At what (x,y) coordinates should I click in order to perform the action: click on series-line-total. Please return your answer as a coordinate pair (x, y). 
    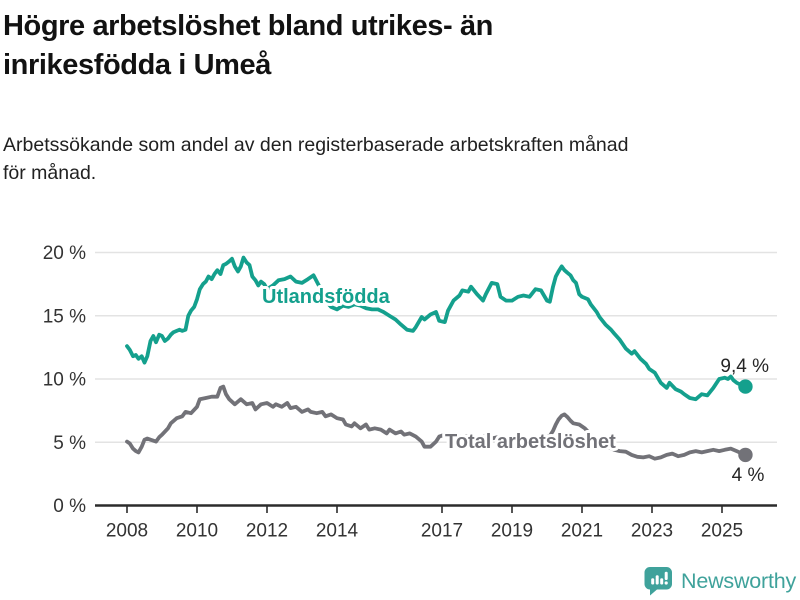
    Looking at the image, I should click on (436, 422).